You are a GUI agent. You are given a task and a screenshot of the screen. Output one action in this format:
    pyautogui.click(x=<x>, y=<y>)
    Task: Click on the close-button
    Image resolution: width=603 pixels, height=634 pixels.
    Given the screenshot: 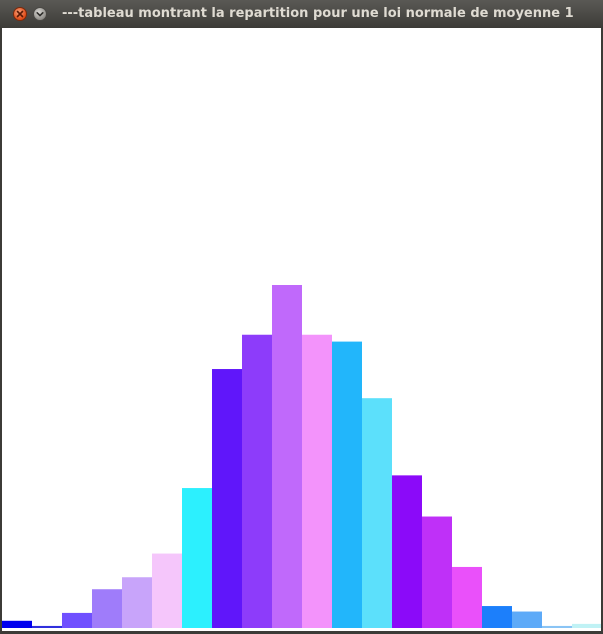 What is the action you would take?
    pyautogui.click(x=20, y=14)
    